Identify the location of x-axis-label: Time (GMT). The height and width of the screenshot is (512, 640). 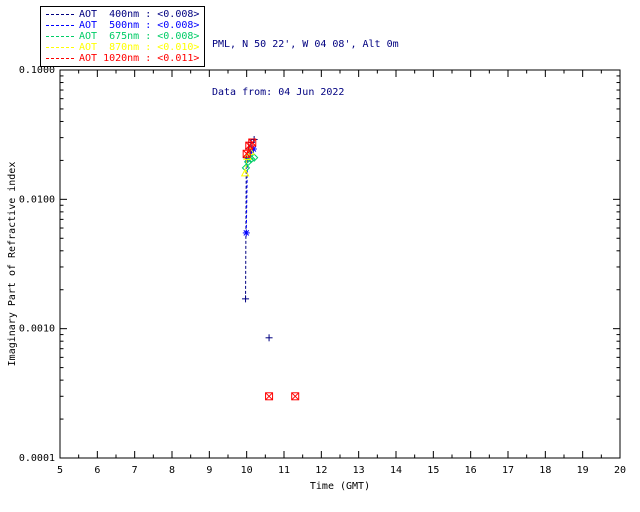
(340, 486).